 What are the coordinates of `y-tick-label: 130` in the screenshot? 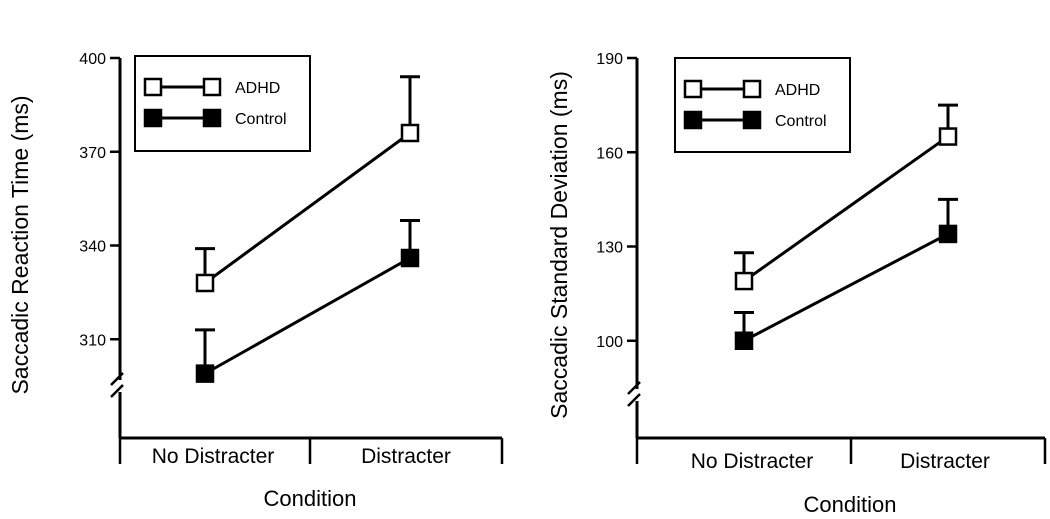 It's located at (609, 248).